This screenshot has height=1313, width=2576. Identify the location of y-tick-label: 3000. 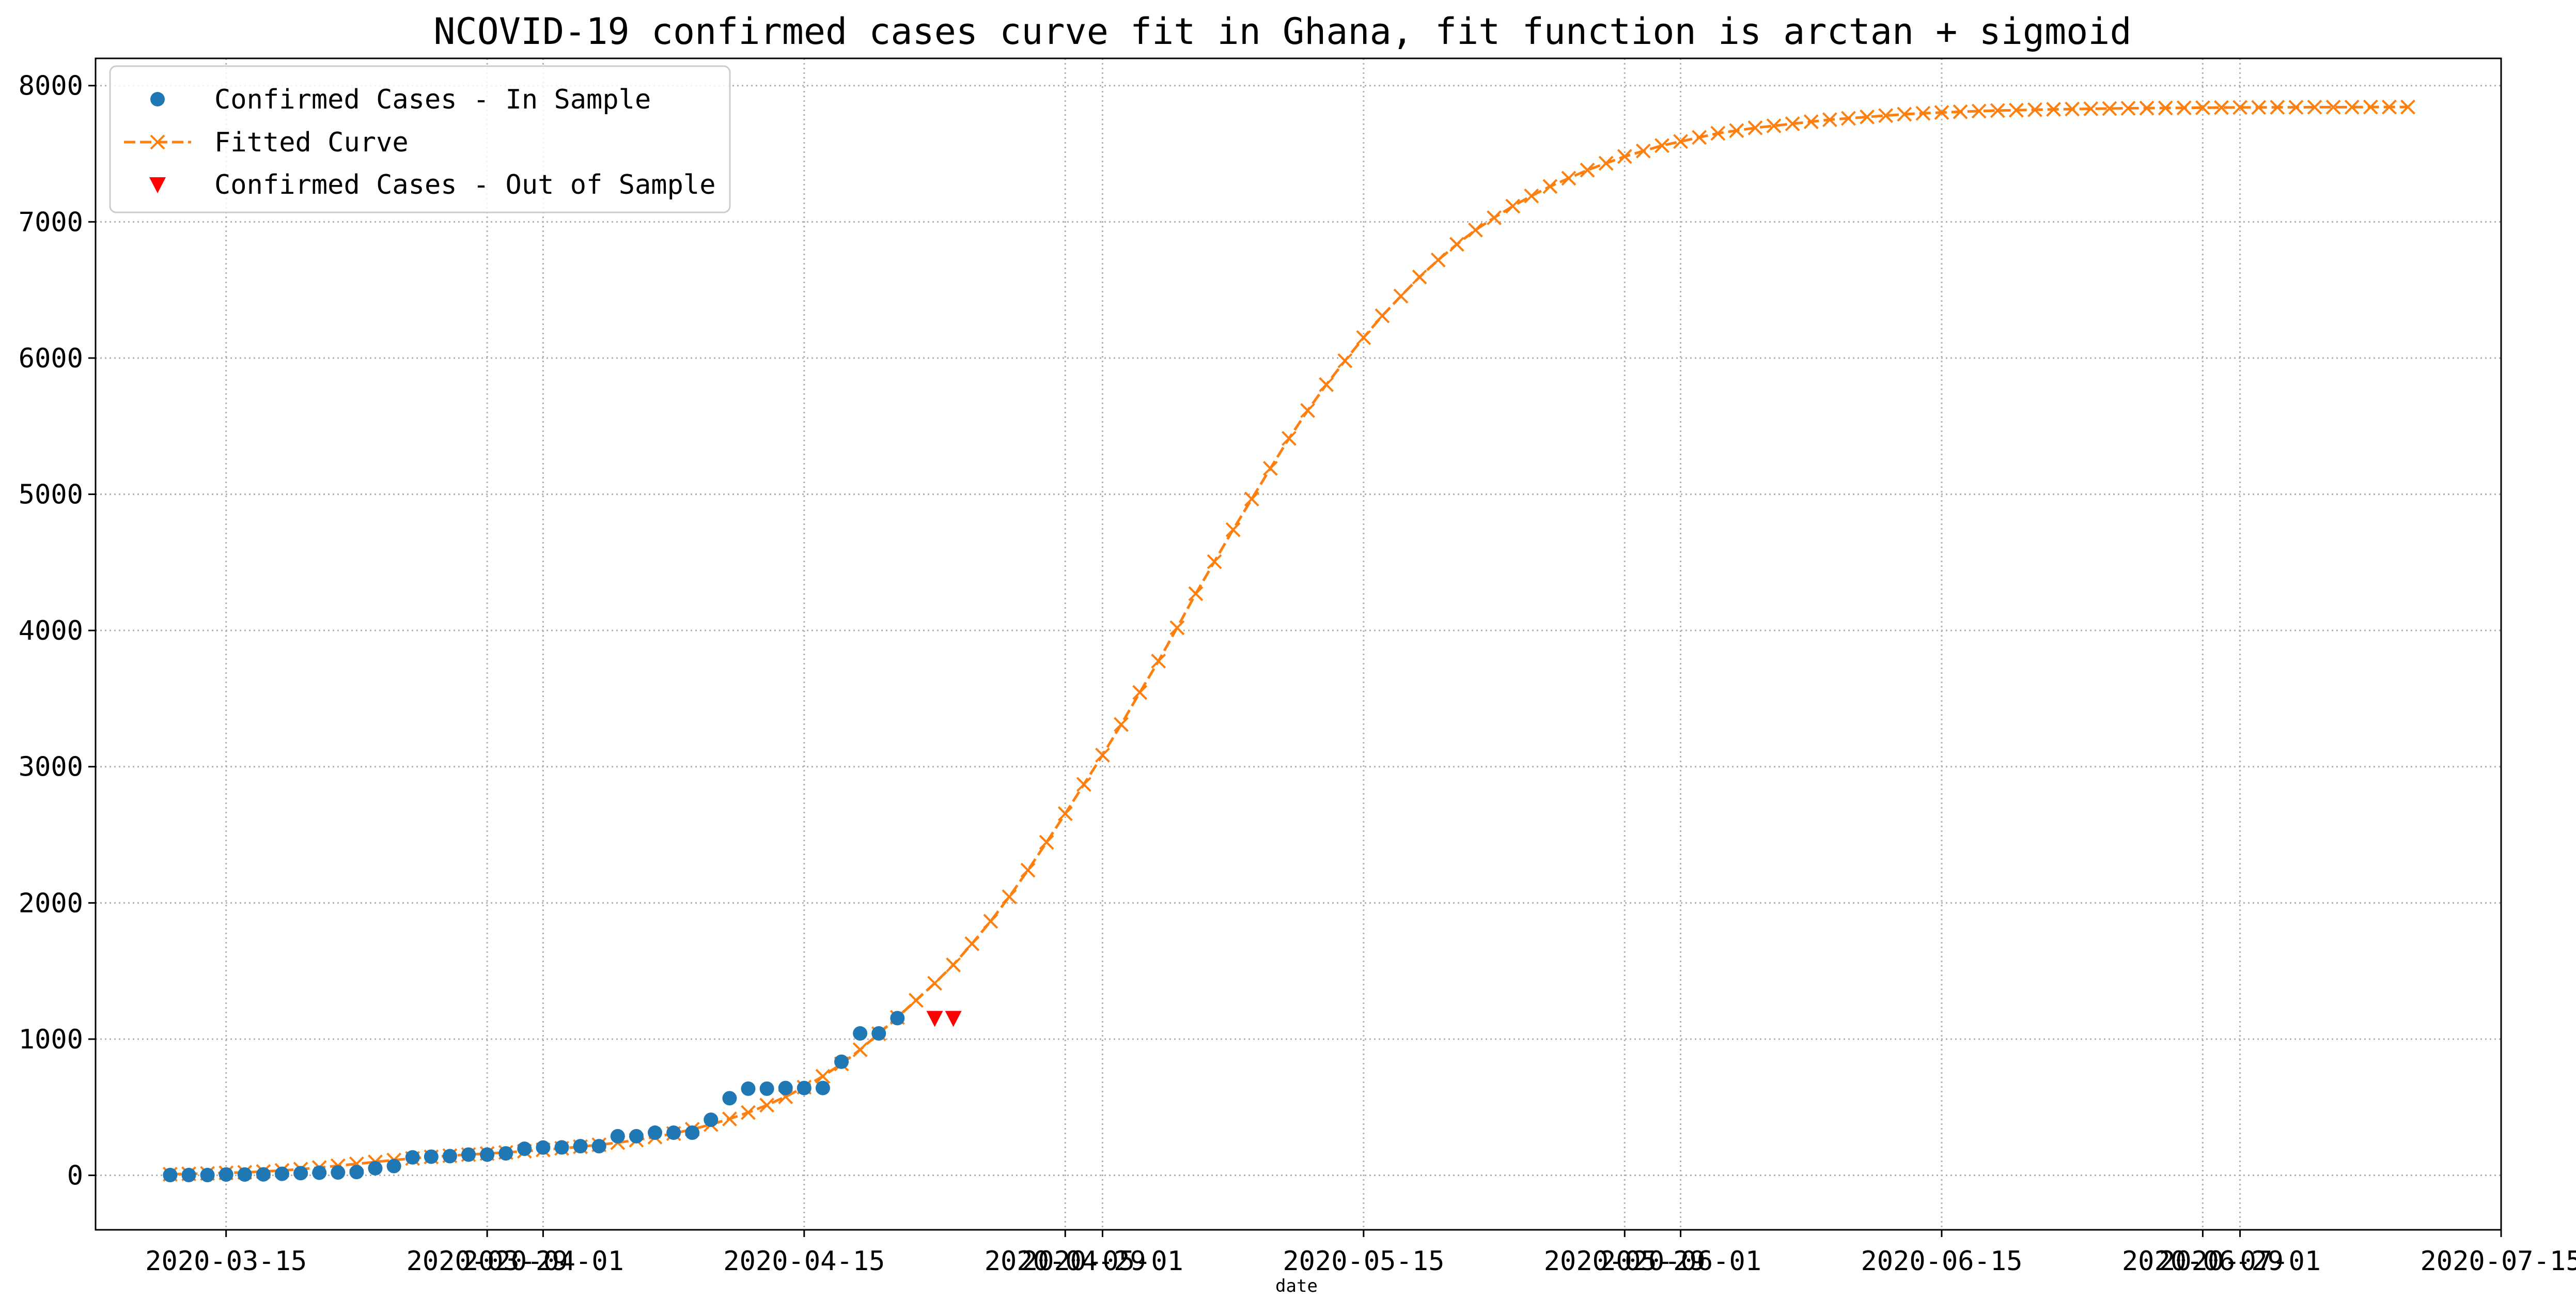
(51, 767).